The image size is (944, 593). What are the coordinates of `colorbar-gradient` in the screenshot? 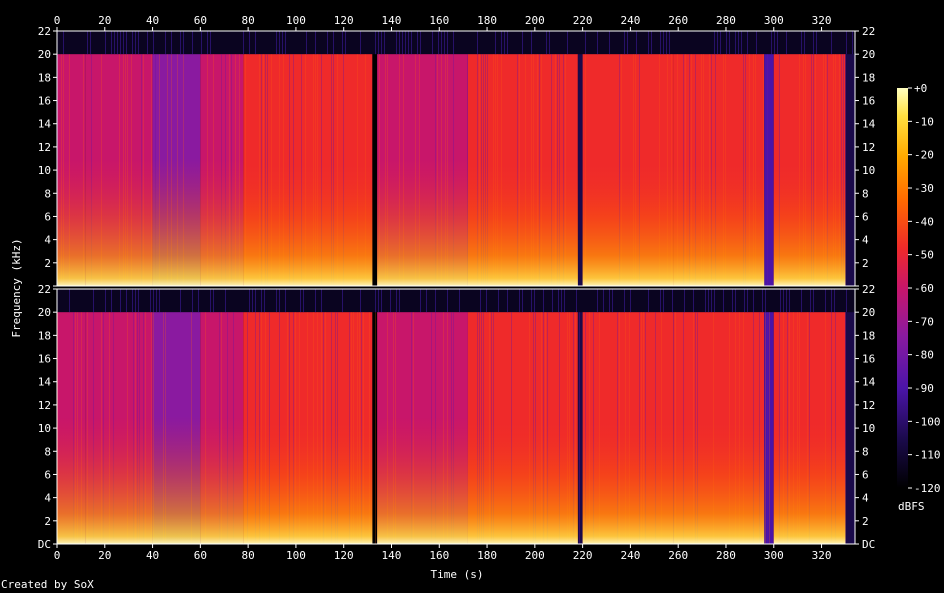 It's located at (902, 288).